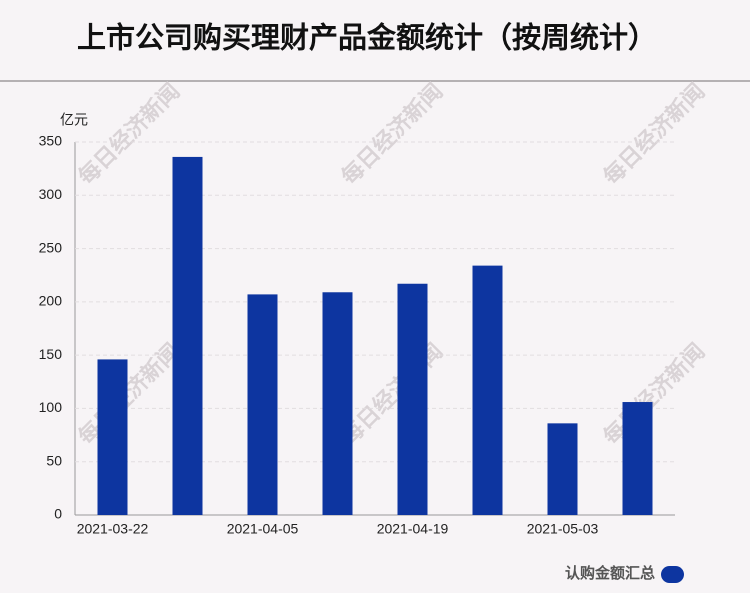 The width and height of the screenshot is (750, 593). What do you see at coordinates (367, 38) in the screenshot?
I see `chart-title: 上市公司购买理财产品金额统计（按周统计）` at bounding box center [367, 38].